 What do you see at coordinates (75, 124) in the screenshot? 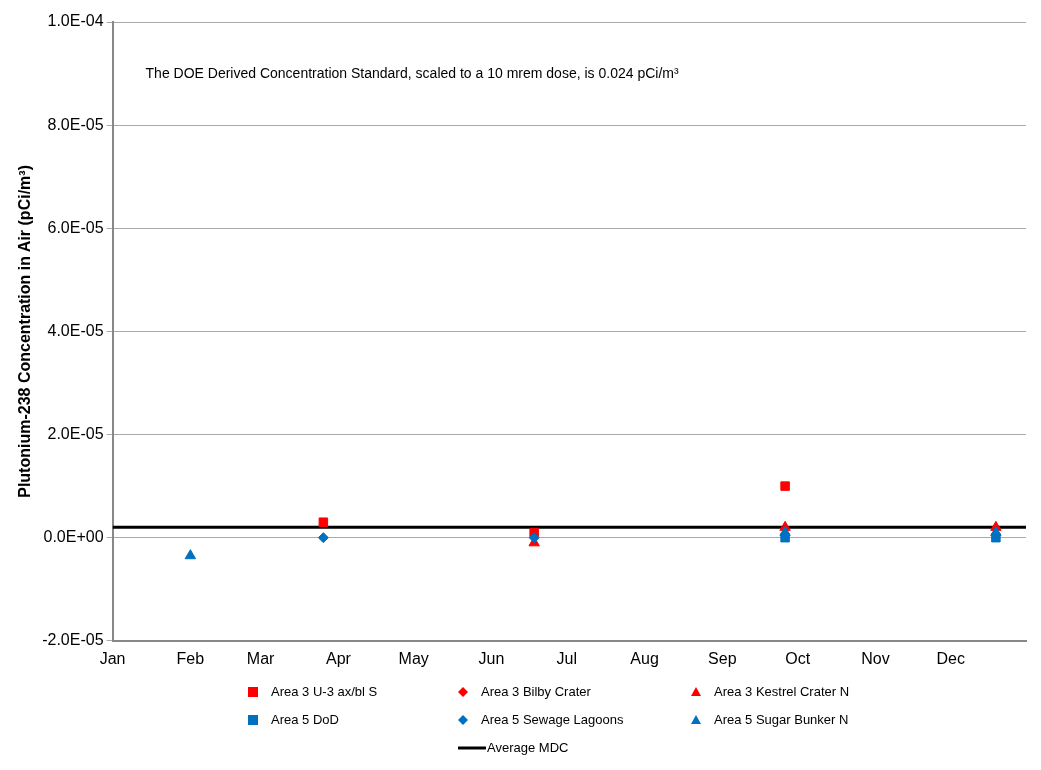
I see `y-tick-label: 8.0E-05` at bounding box center [75, 124].